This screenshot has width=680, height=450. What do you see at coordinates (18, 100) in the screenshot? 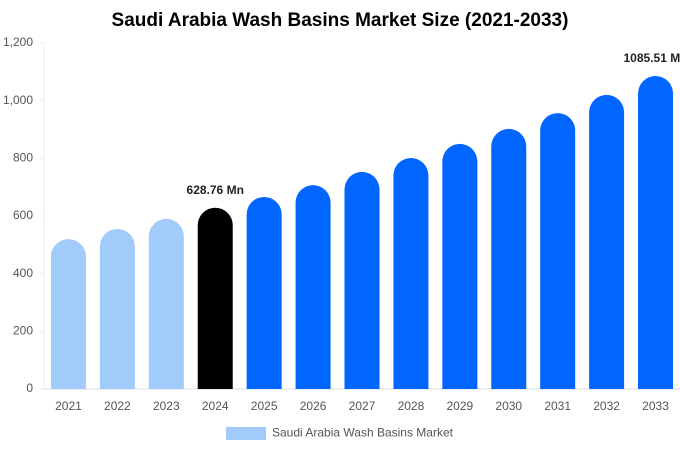
I see `y-tick-label: 1,000` at bounding box center [18, 100].